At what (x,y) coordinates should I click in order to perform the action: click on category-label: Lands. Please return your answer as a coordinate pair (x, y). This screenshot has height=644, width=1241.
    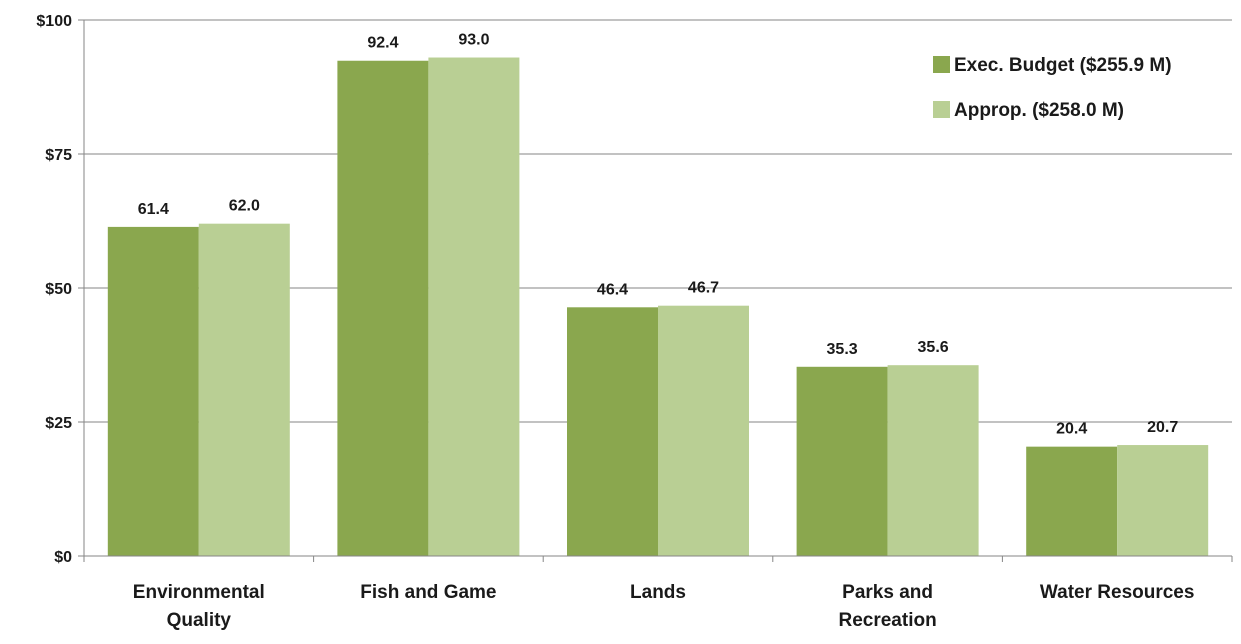
    Looking at the image, I should click on (658, 592).